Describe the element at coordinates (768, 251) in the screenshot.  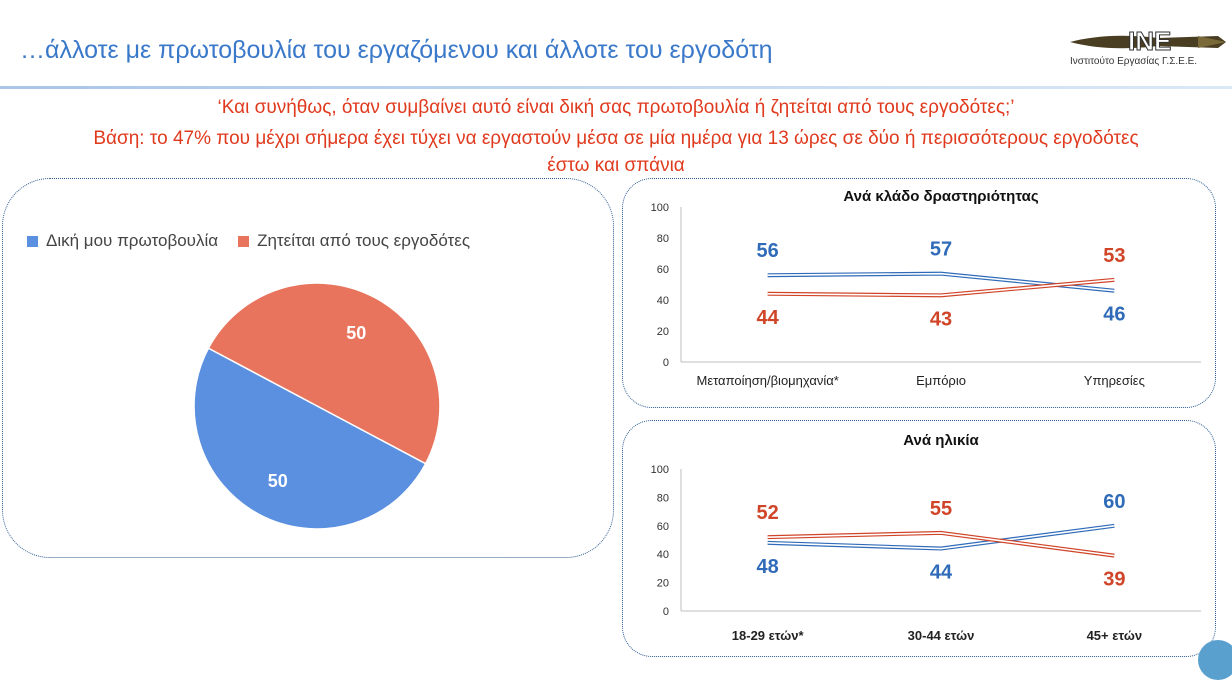
I see `data-label: 56` at that location.